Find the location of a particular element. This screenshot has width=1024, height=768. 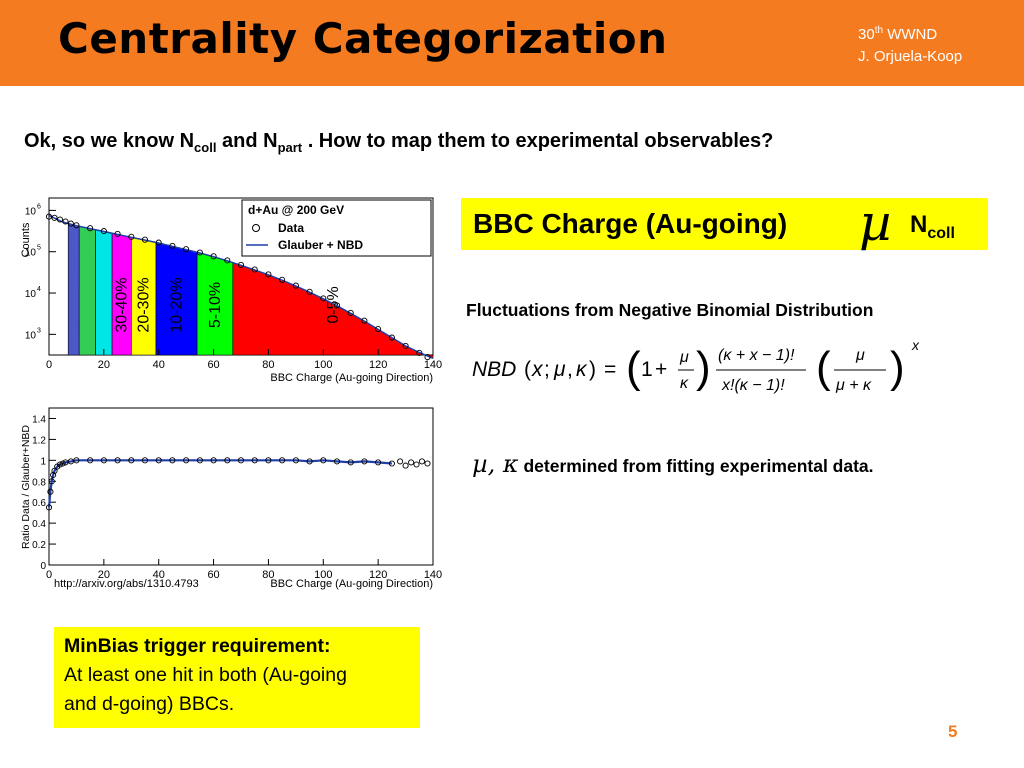

ratio-y-tick-label: 0.8 is located at coordinates (39, 482).